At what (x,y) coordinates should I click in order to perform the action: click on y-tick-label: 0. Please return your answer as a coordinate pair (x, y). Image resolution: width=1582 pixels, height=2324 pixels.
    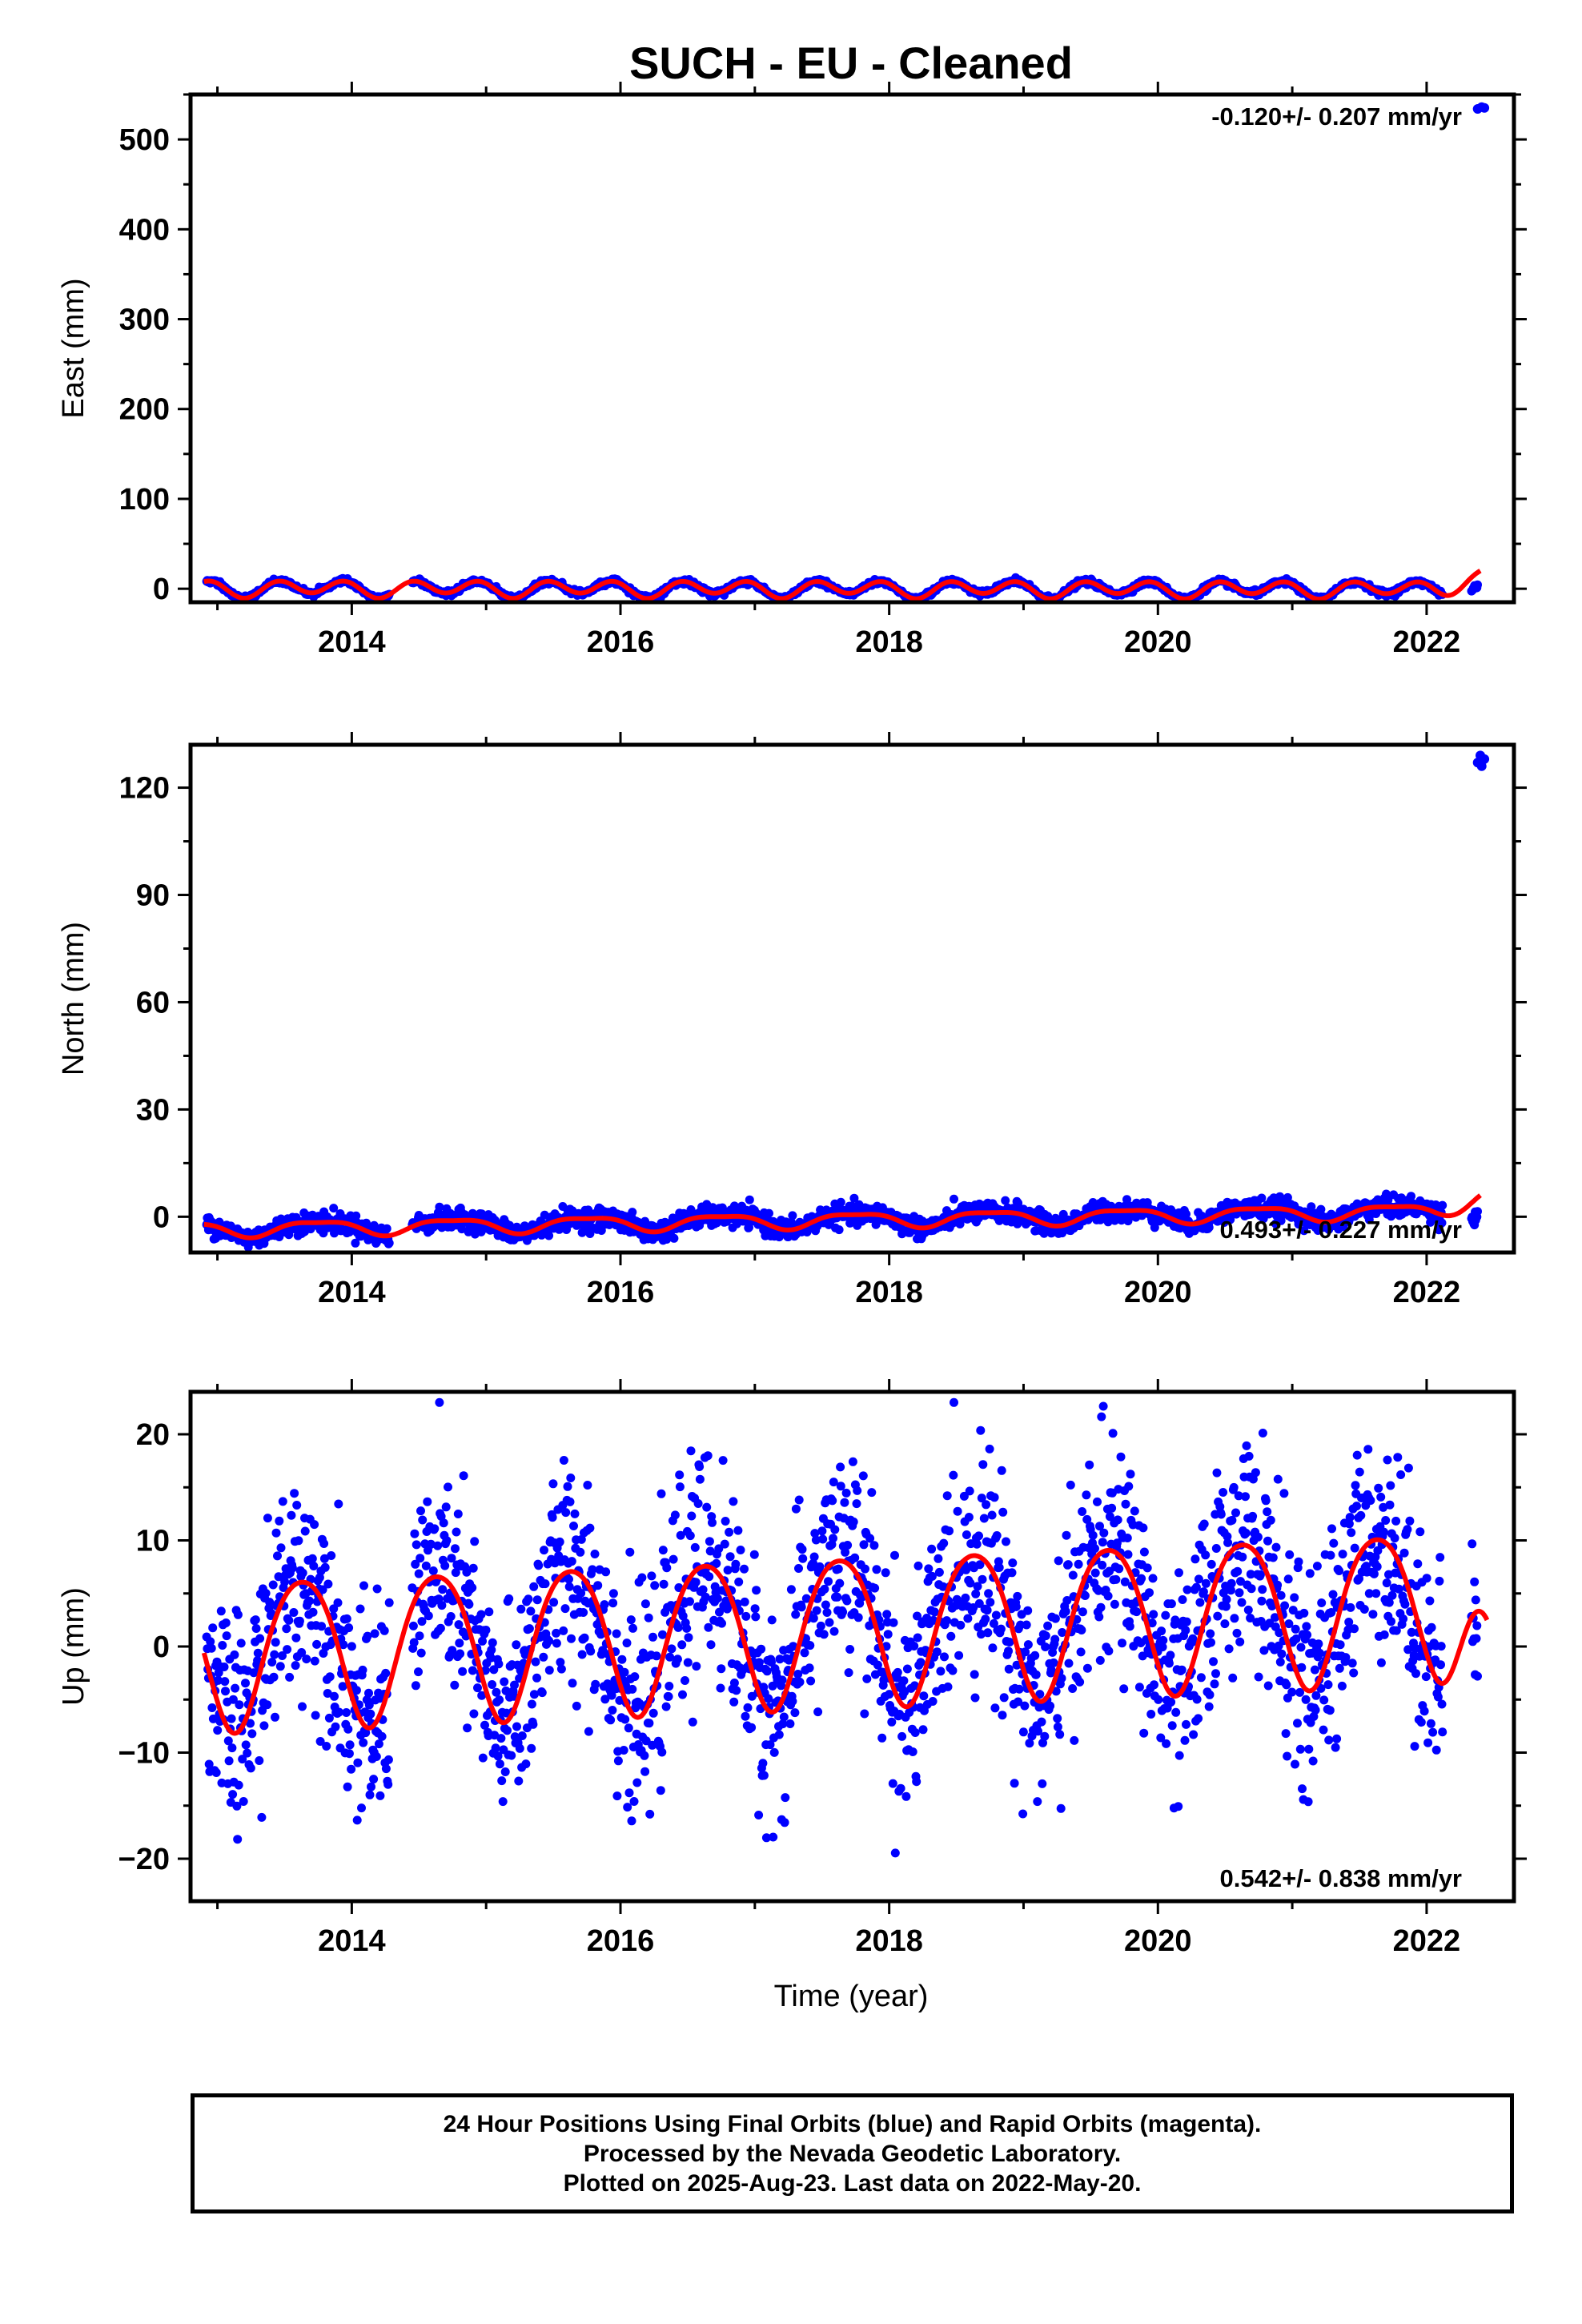
    Looking at the image, I should click on (161, 1217).